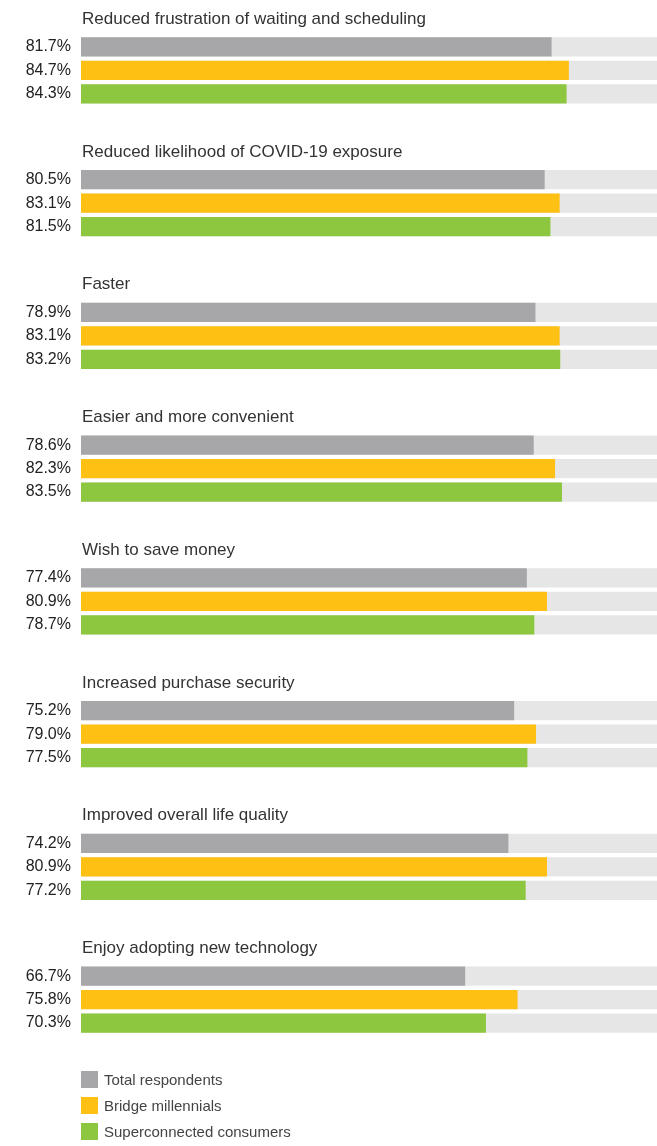 The image size is (657, 1146). Describe the element at coordinates (48, 577) in the screenshot. I see `data-label: 77.4%` at that location.